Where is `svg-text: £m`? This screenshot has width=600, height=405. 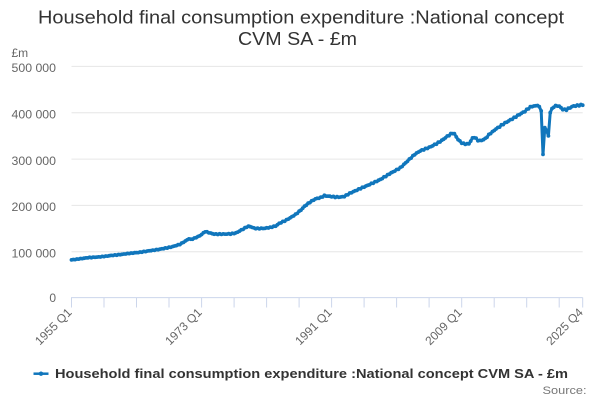
svg-text: £m is located at coordinates (20, 53).